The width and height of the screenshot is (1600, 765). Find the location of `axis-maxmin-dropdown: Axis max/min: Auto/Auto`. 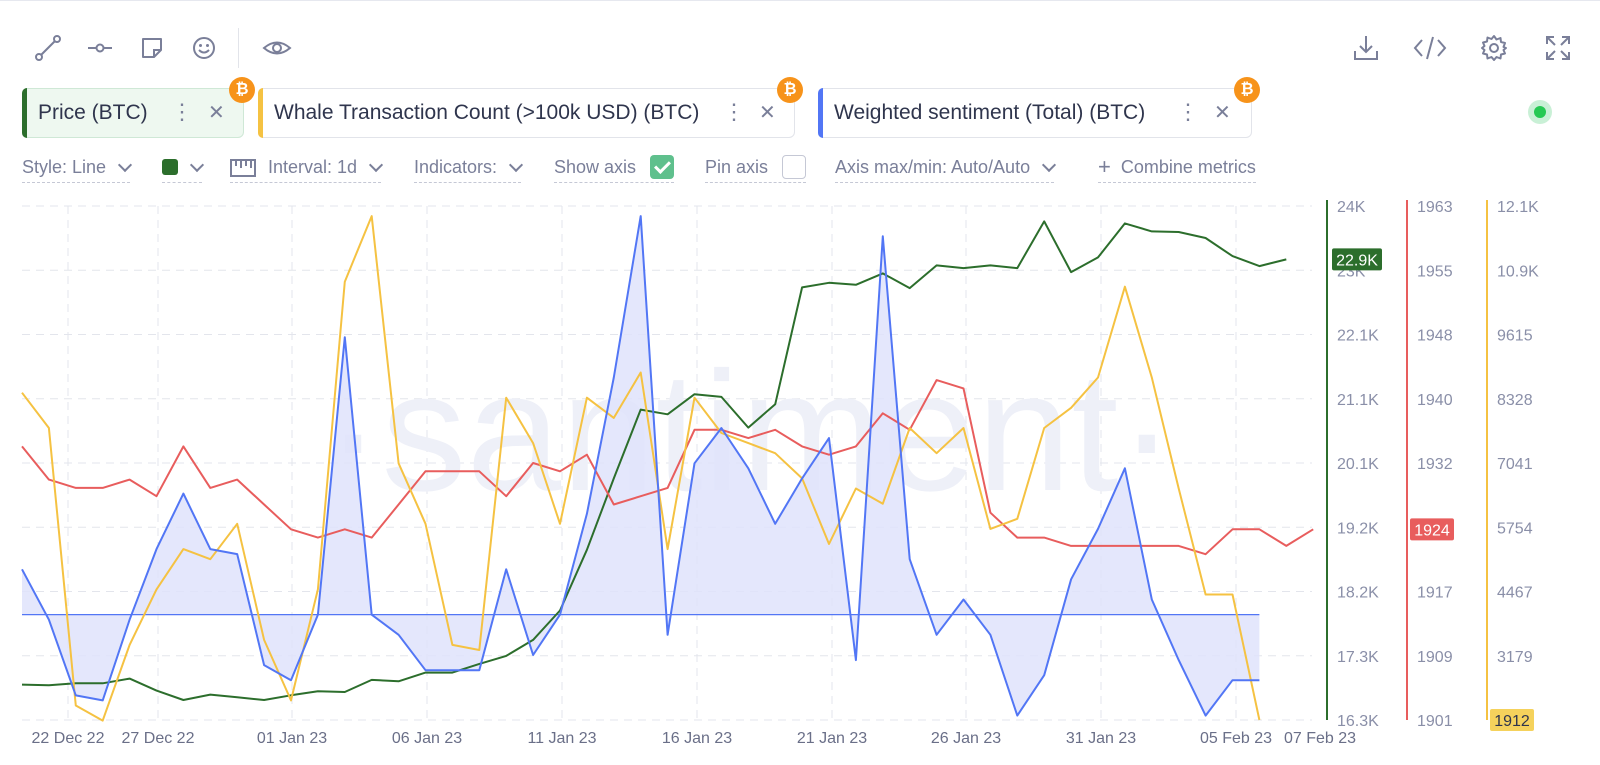

axis-maxmin-dropdown: Axis max/min: Auto/Auto is located at coordinates (946, 167).